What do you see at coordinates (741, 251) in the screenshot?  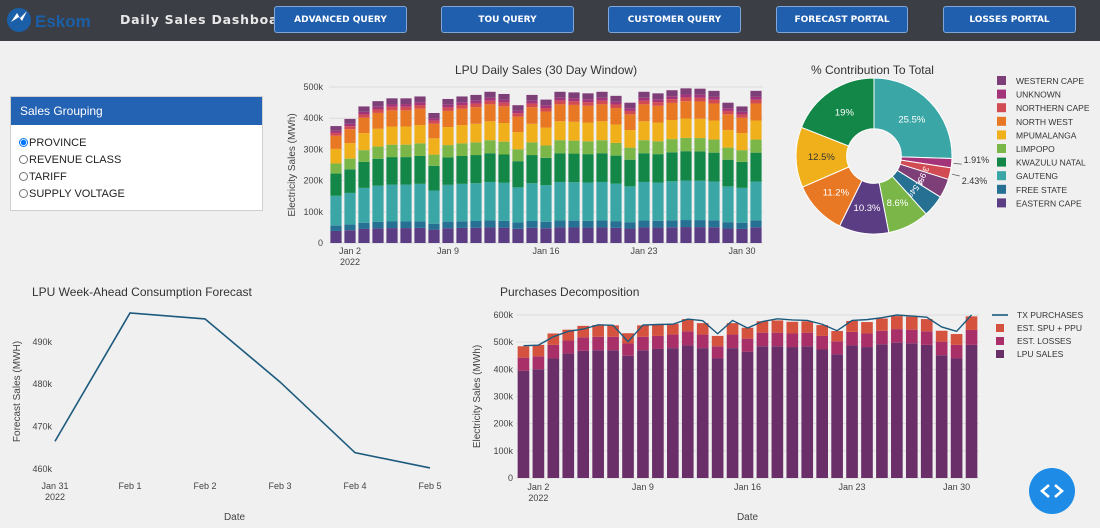 I see `x-tick-label: Jan 30` at bounding box center [741, 251].